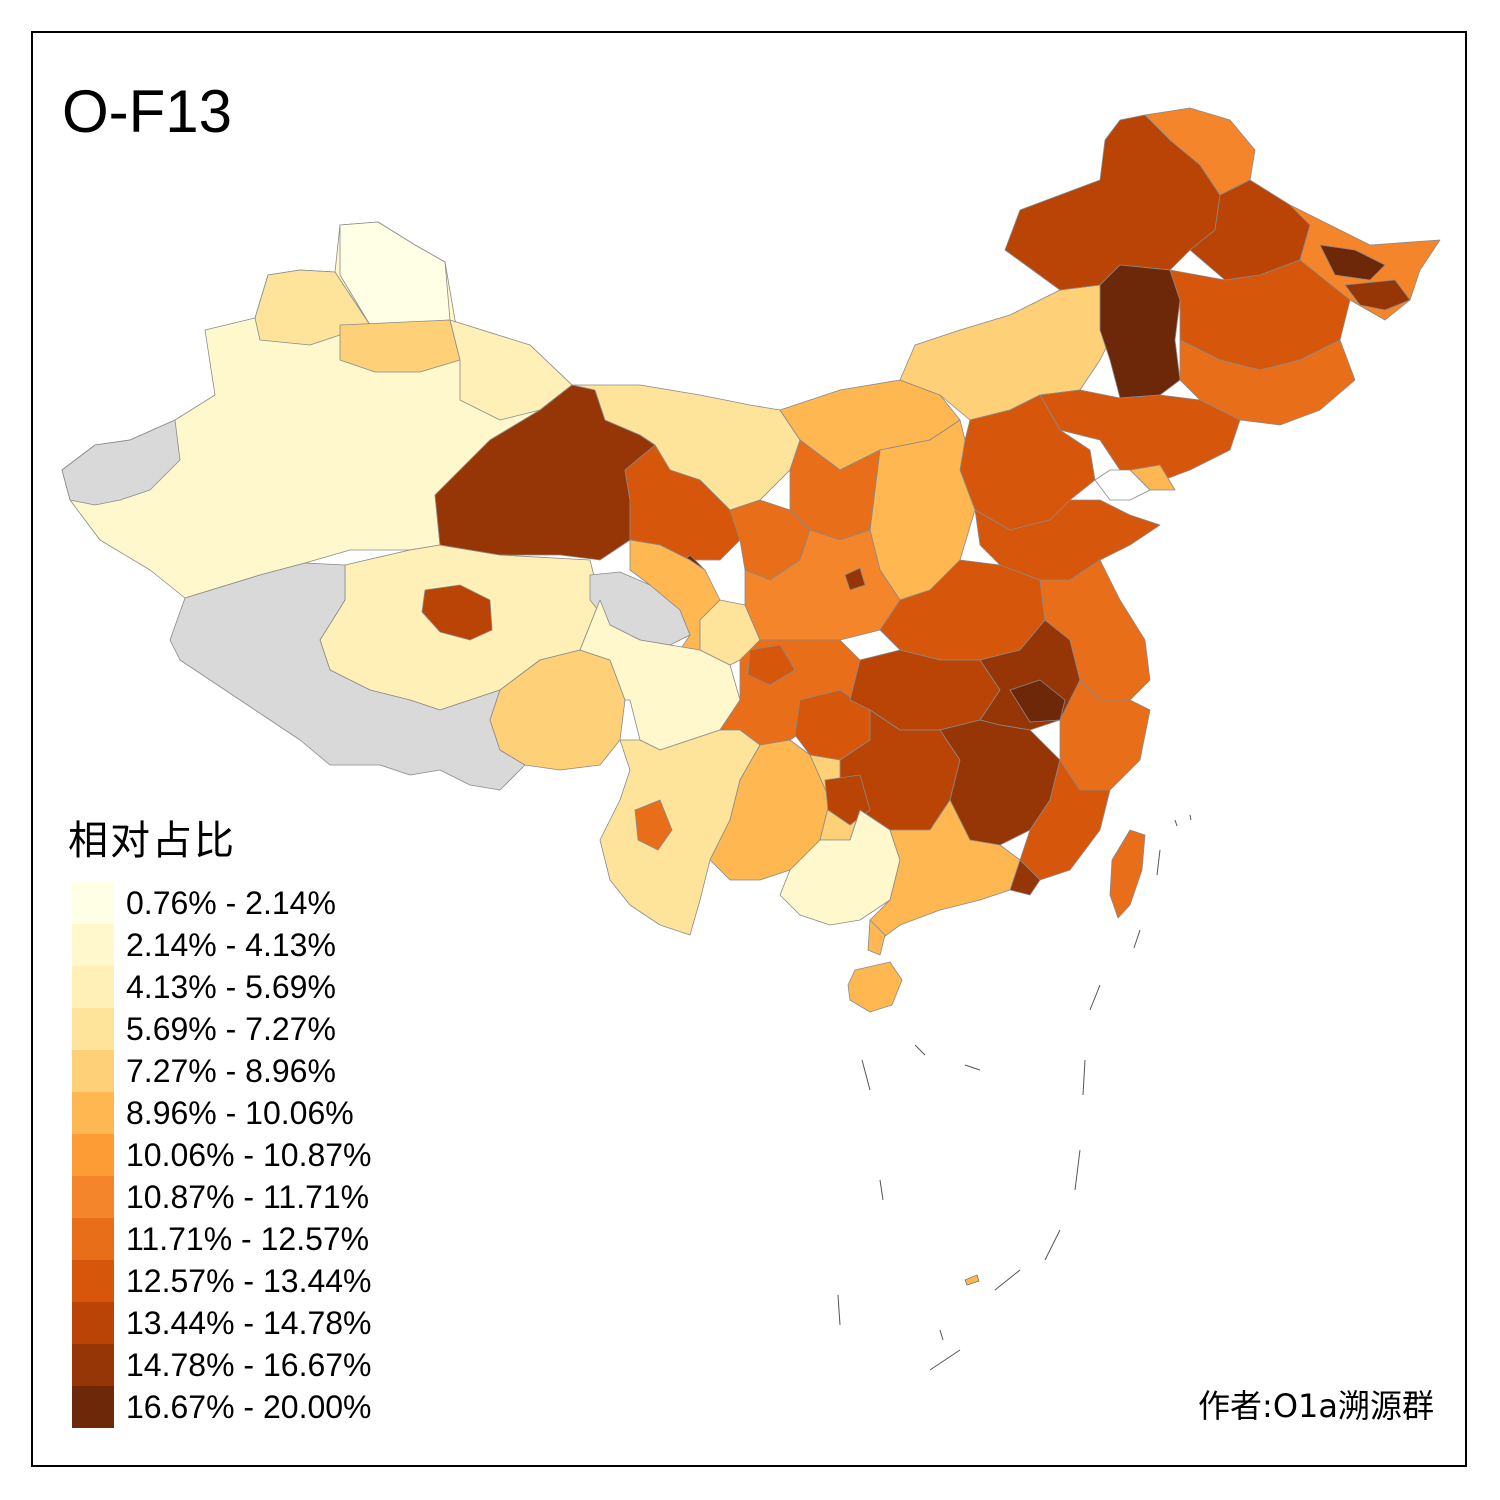 The width and height of the screenshot is (1500, 1500). What do you see at coordinates (1122, 485) in the screenshot?
I see `bohai-sea` at bounding box center [1122, 485].